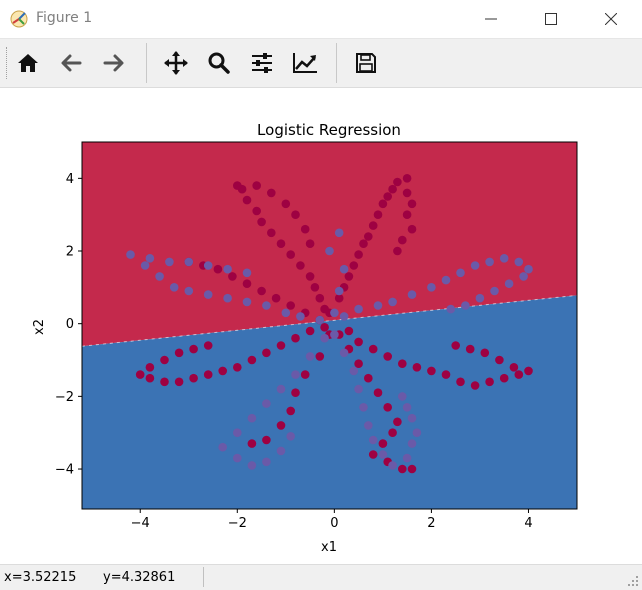 The height and width of the screenshot is (590, 642). I want to click on minimize-button, so click(491, 19).